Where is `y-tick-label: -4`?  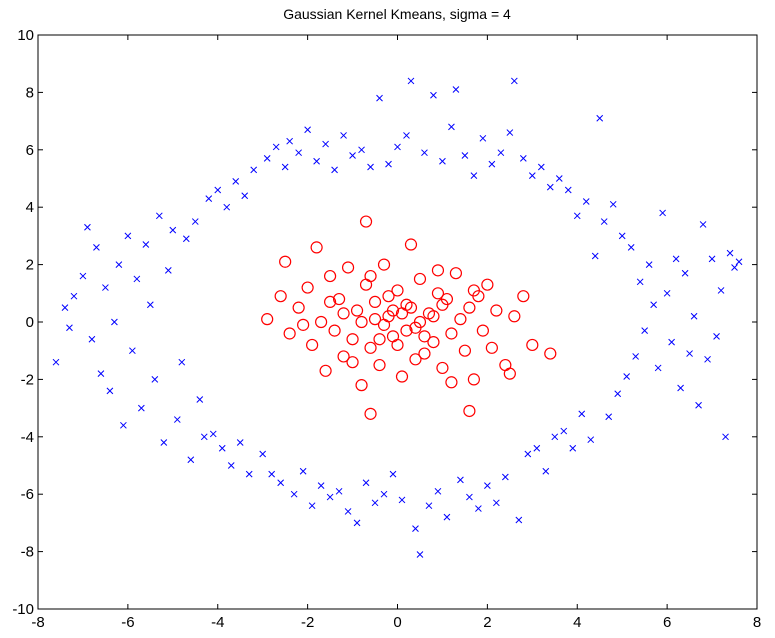 y-tick-label: -4 is located at coordinates (27, 437).